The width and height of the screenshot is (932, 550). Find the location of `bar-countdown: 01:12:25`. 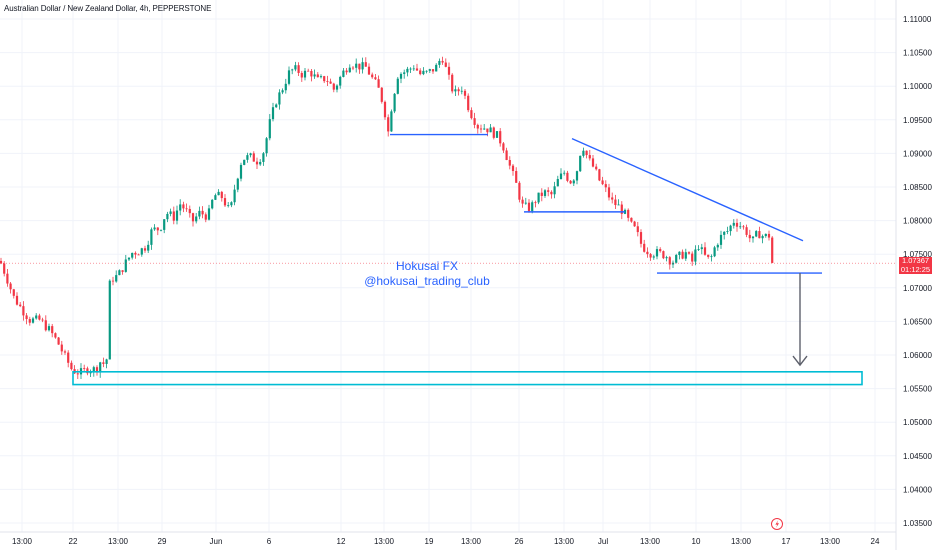

bar-countdown: 01:12:25 is located at coordinates (915, 269).